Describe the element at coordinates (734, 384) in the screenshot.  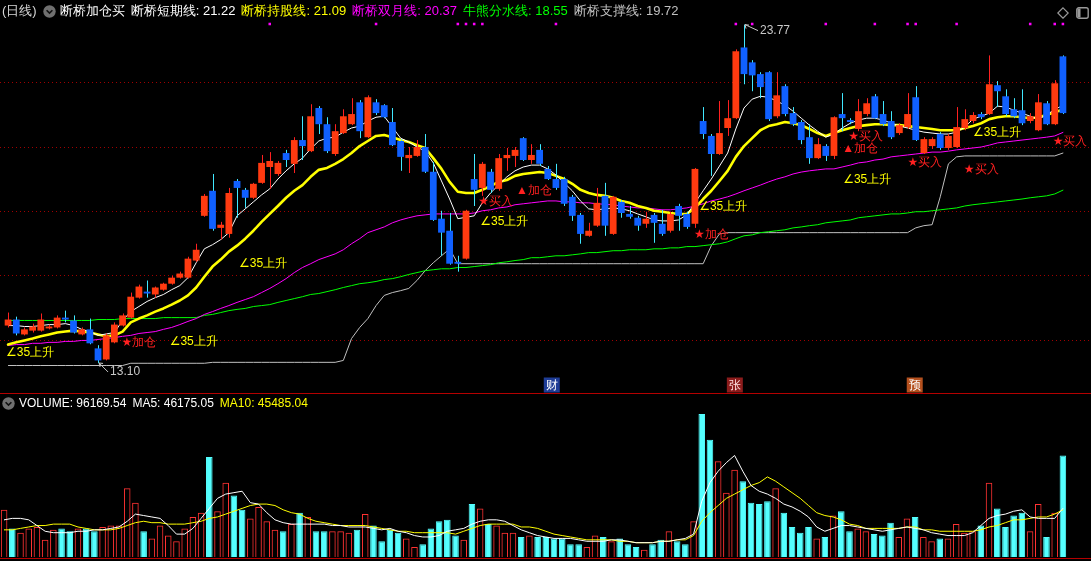
I see `text: 张` at that location.